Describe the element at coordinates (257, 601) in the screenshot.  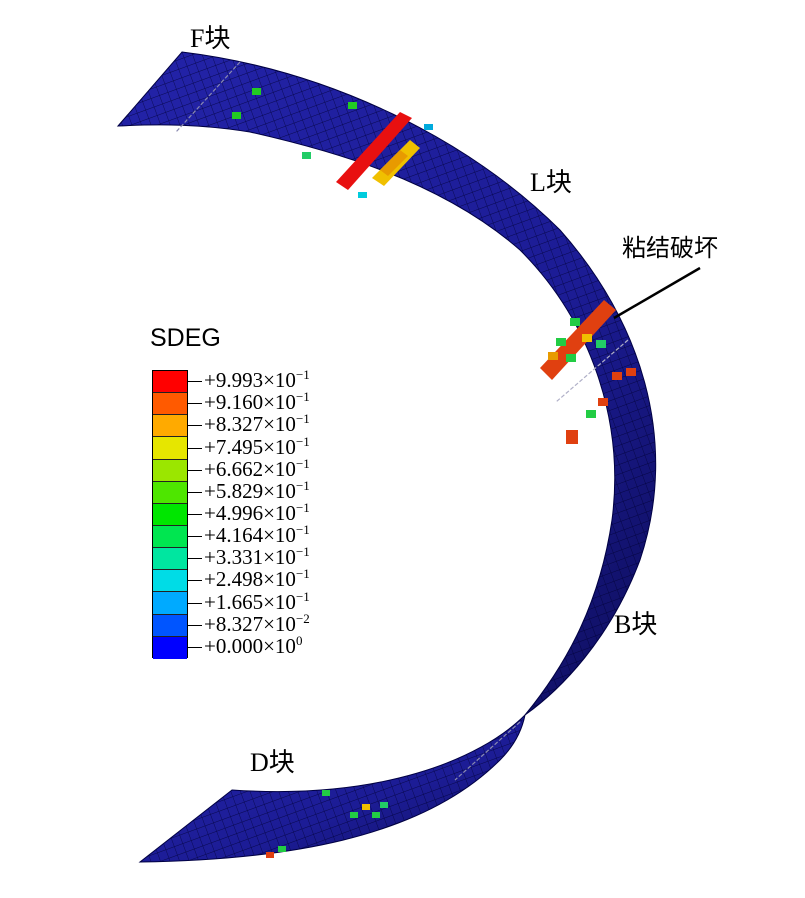
I see `legend-value: +1.665×10−1` at that location.